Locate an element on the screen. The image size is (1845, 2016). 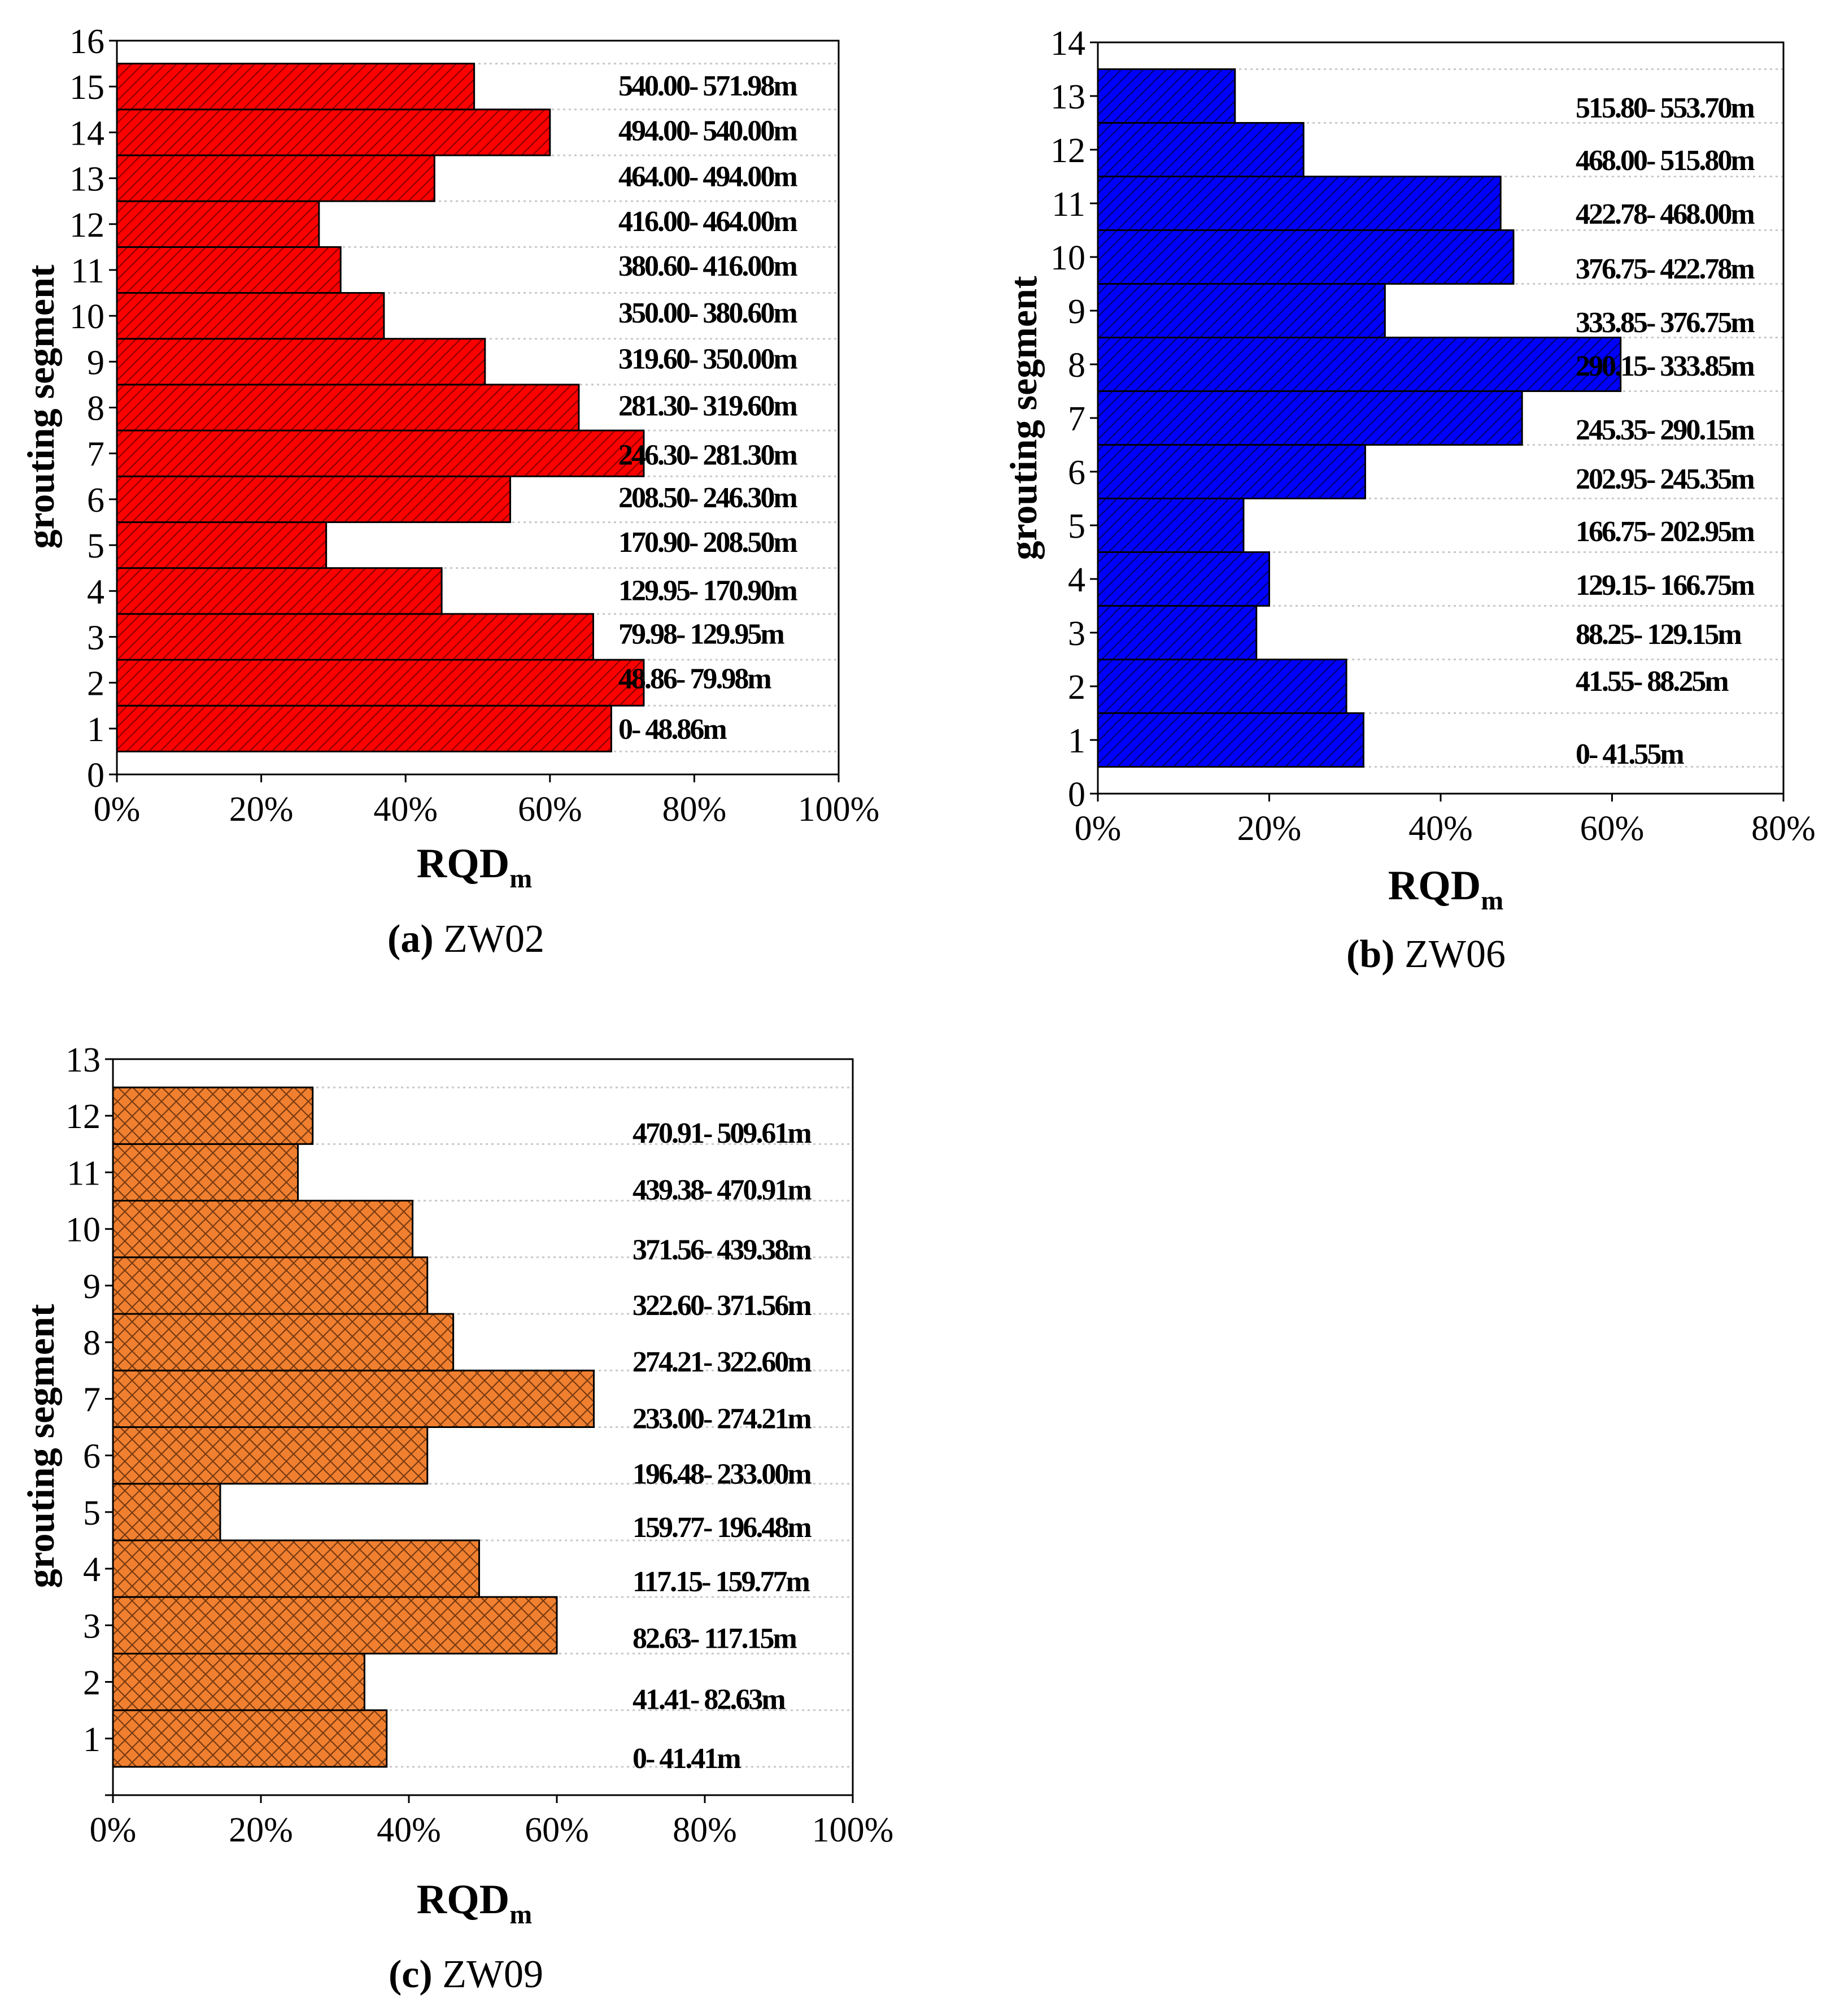
segment-depth-label: 380.60- 416.00m is located at coordinates (707, 266).